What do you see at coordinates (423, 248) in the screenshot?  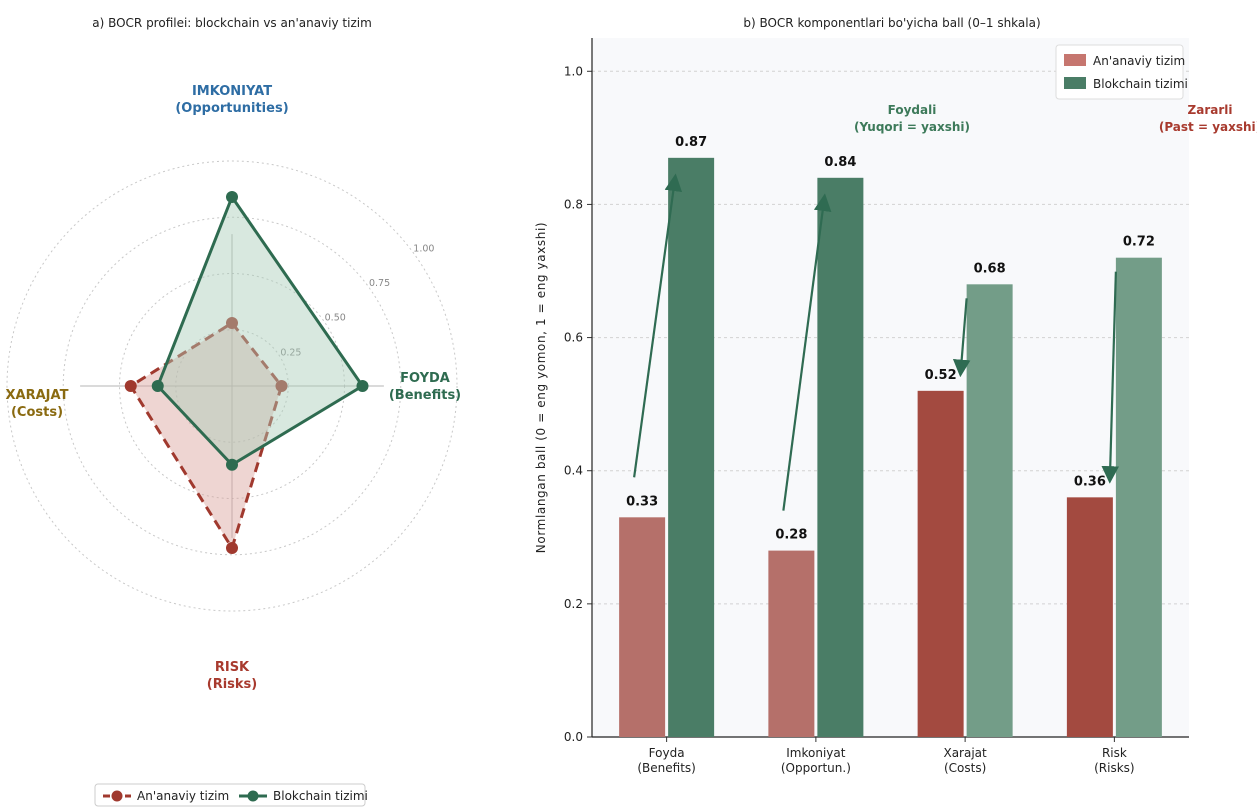 I see `radar-tick-label: 1.00` at bounding box center [423, 248].